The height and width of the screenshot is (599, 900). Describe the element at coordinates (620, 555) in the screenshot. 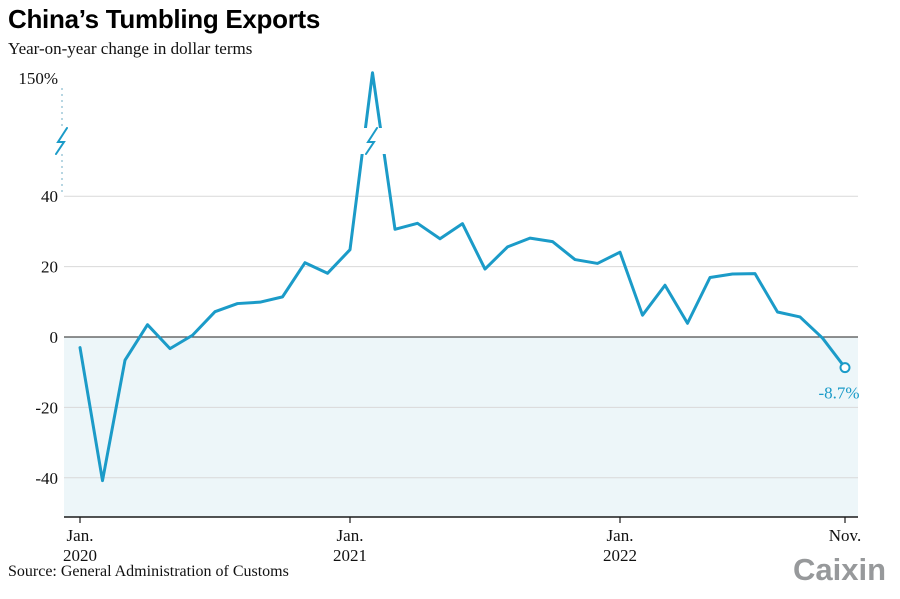

I see `x-axis-tick-year-label: 2022` at that location.